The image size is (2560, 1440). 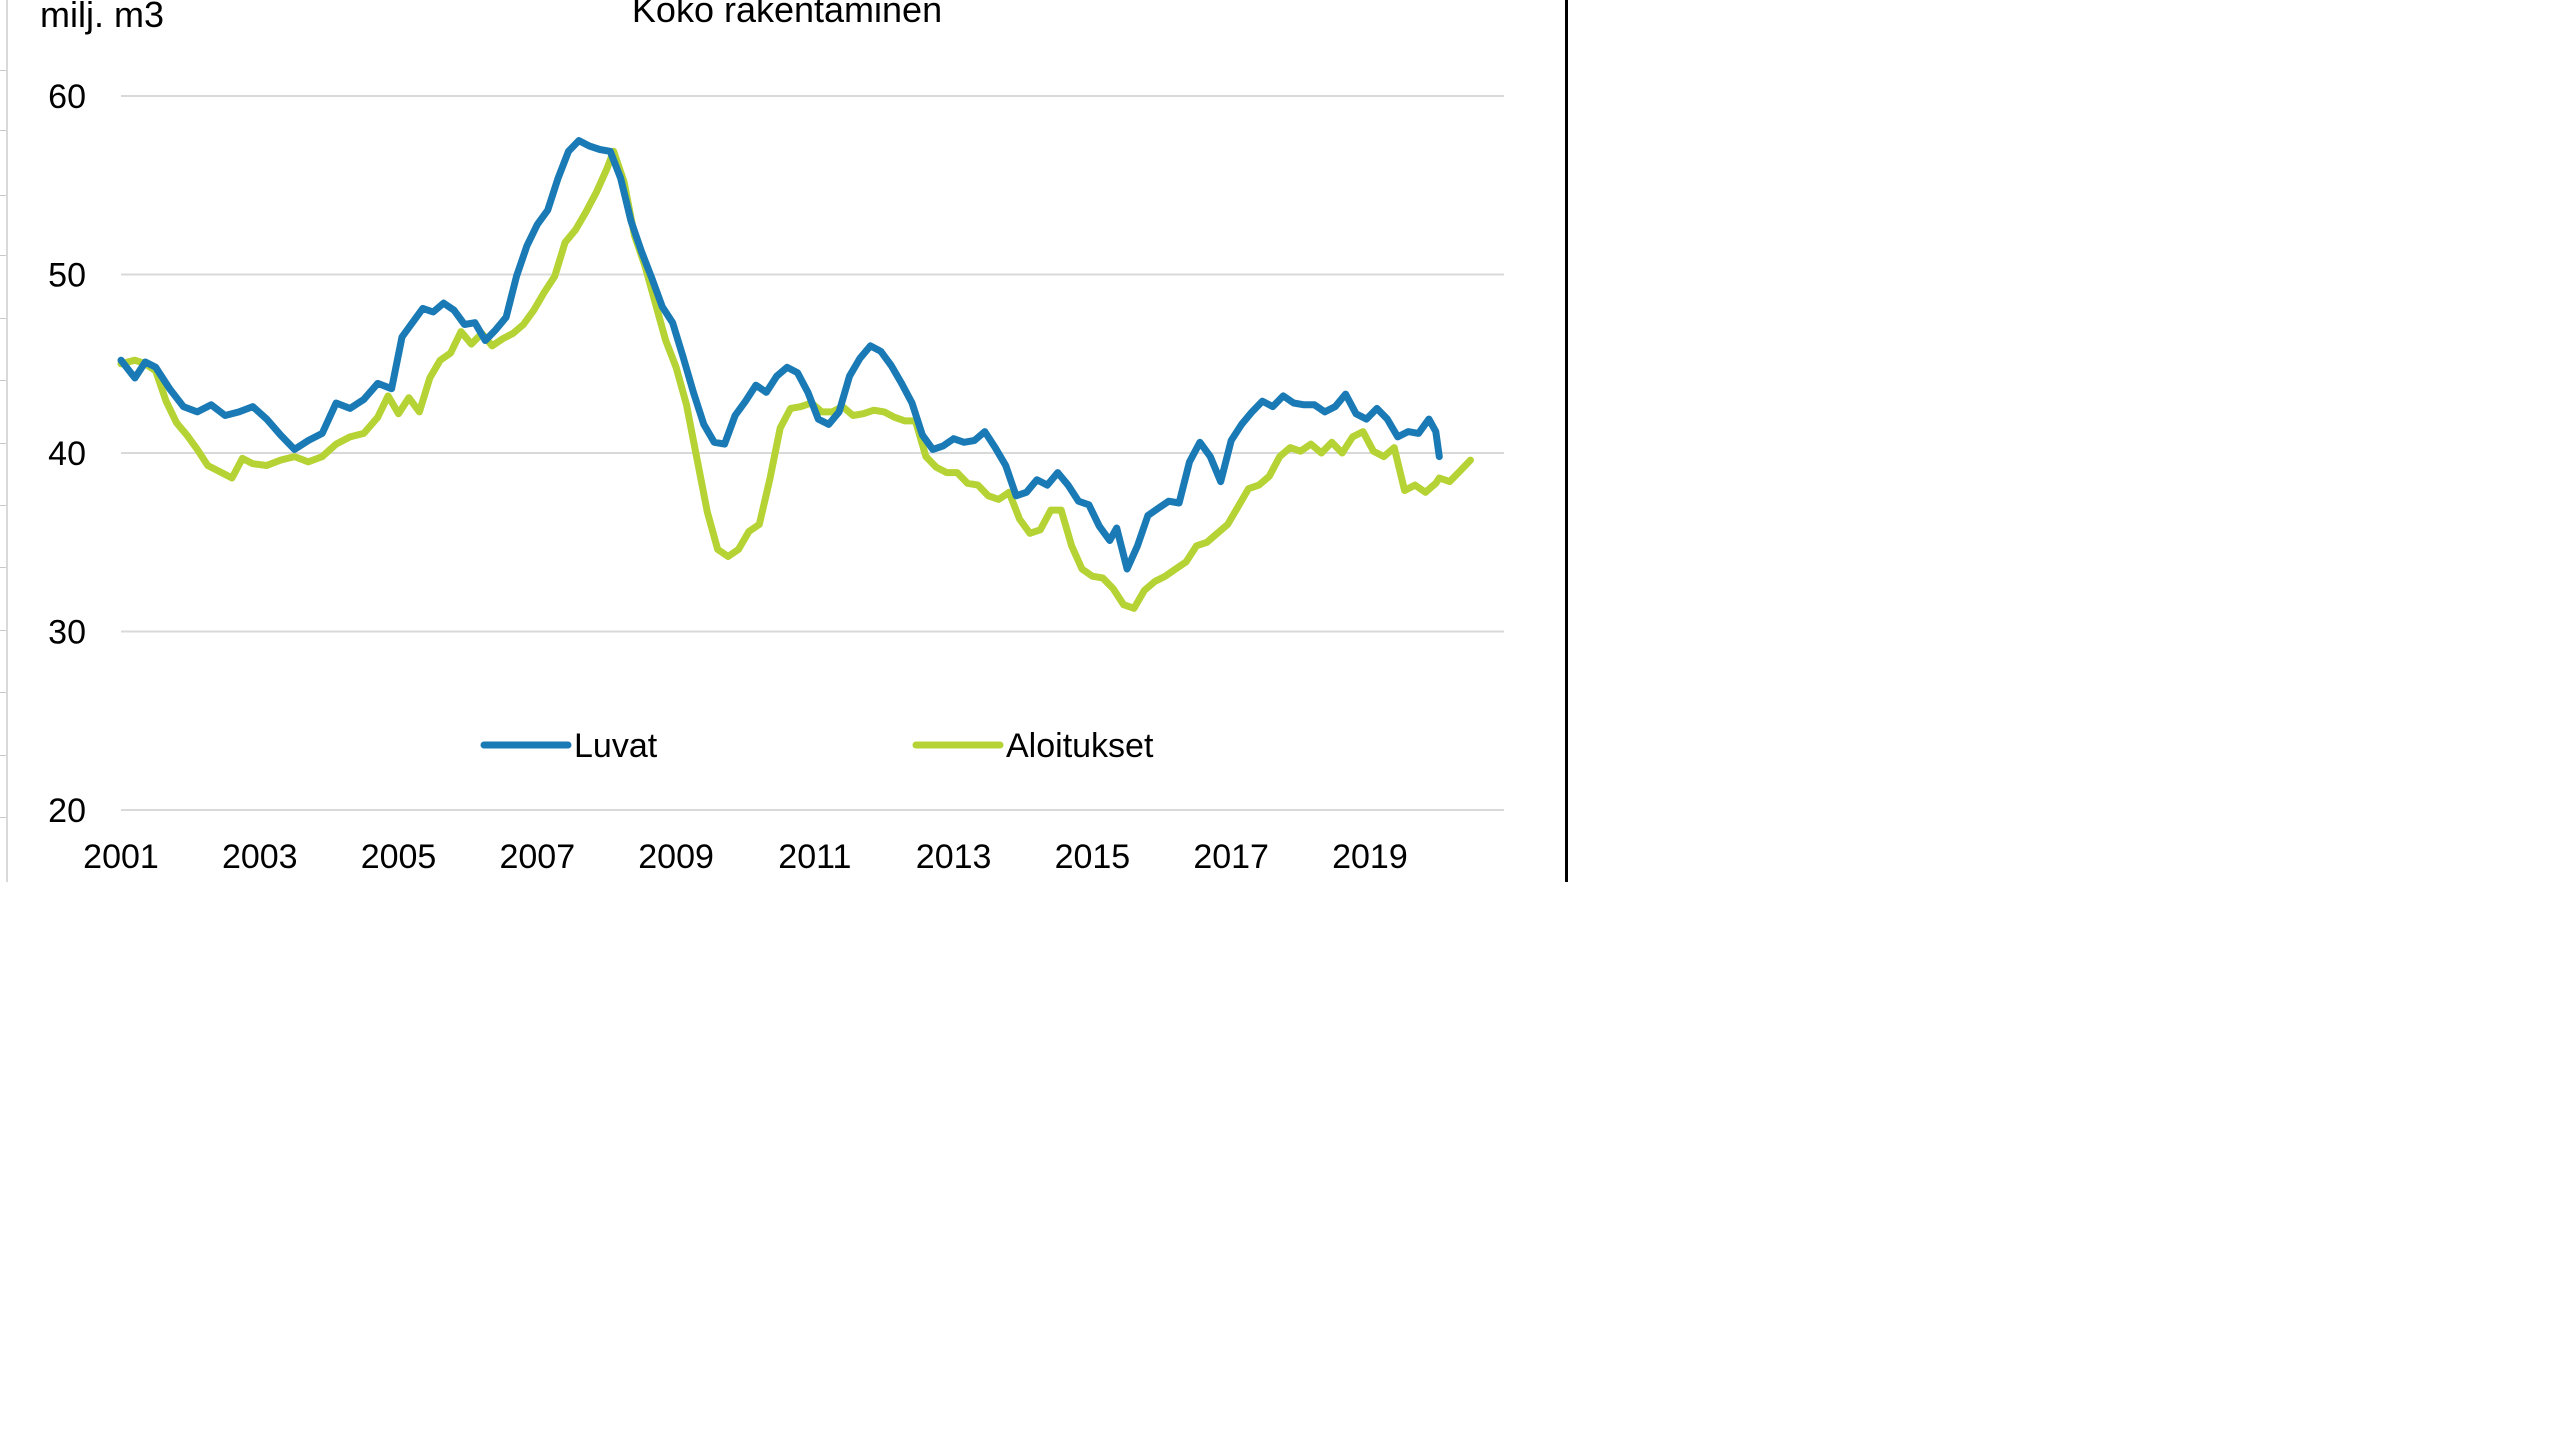 I want to click on x-tick-label: 2003, so click(x=260, y=857).